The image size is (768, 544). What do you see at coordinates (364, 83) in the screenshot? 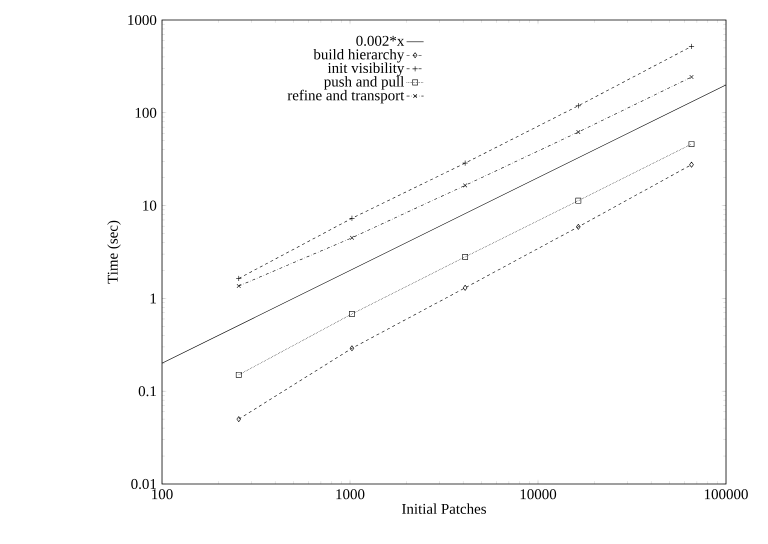
I see `legend-label: push and pull` at bounding box center [364, 83].